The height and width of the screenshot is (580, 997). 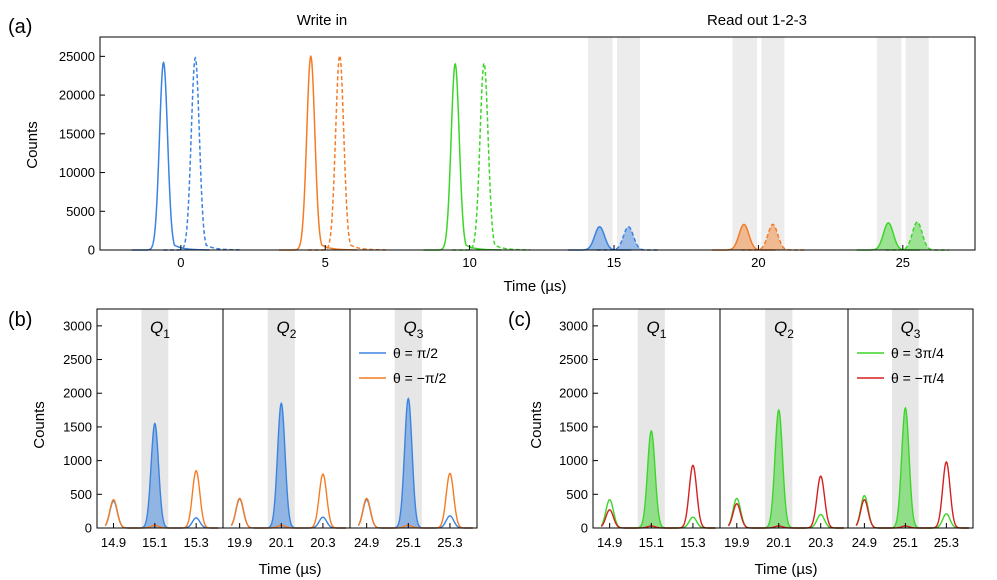 I want to click on panel-b-ytick-label-2: 1000, so click(x=77, y=460).